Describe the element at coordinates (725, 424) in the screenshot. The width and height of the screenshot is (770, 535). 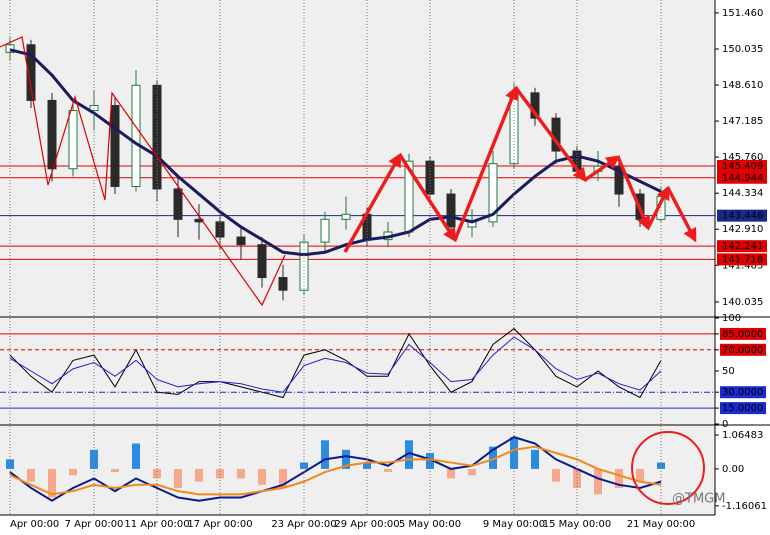
I see `y-tick-label: 0` at that location.